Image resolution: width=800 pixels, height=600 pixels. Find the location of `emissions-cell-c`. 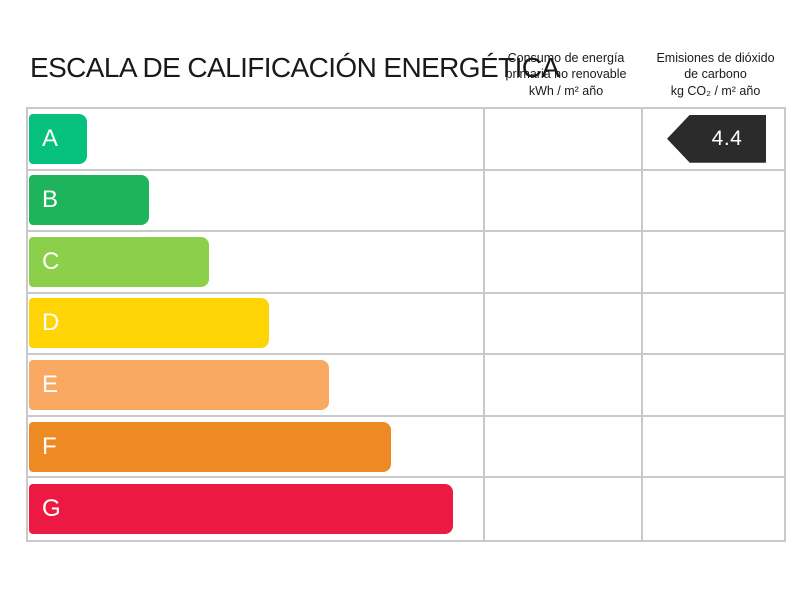

emissions-cell-c is located at coordinates (713, 262).